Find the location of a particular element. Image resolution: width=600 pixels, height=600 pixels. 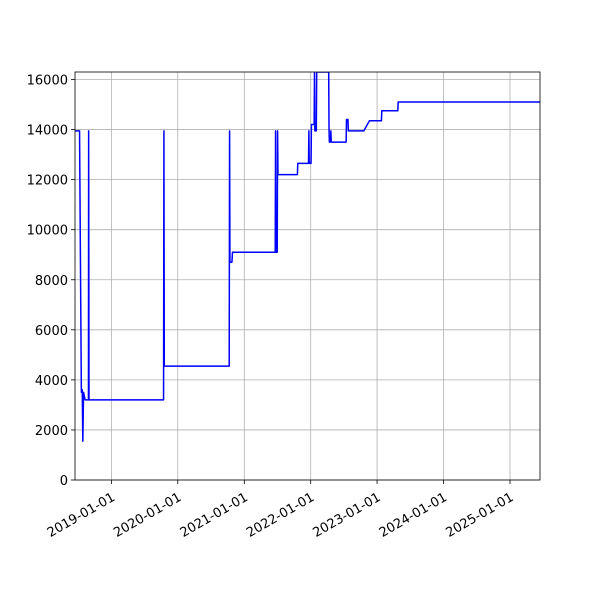

y-tick-label: 8000 is located at coordinates (51, 281).